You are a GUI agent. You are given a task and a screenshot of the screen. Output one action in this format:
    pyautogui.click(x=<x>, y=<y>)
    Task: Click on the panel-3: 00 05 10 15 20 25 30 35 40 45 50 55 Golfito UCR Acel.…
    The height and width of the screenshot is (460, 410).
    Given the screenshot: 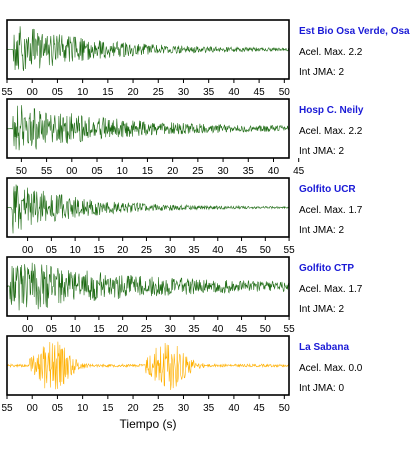 What is the action you would take?
    pyautogui.click(x=184, y=216)
    